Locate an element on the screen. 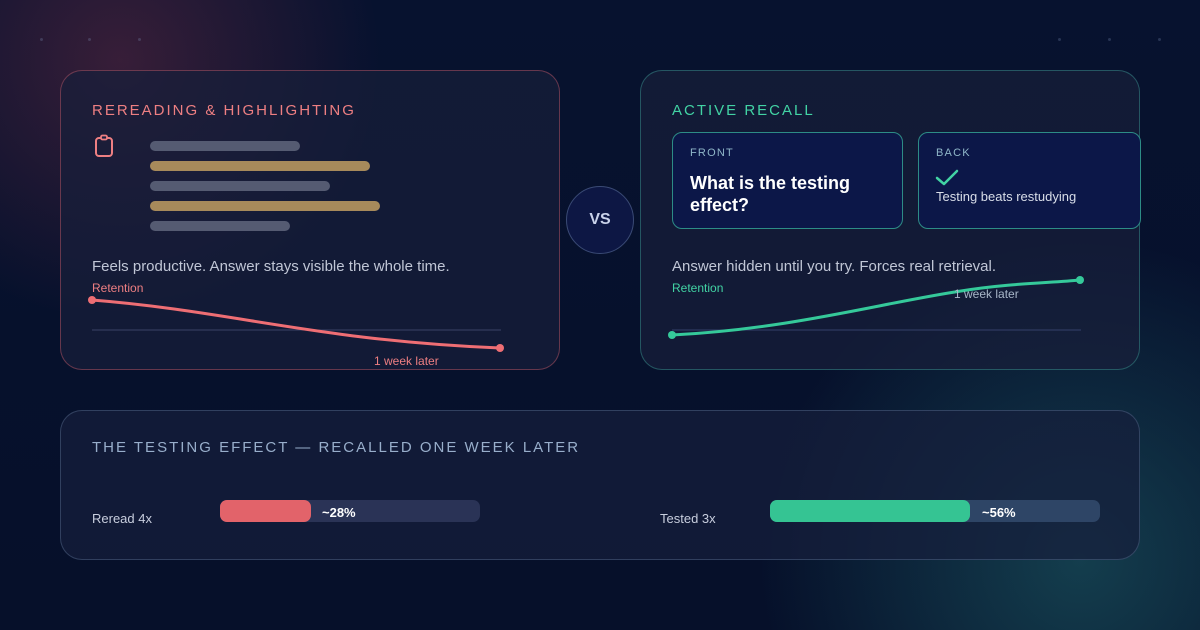 This screenshot has width=1200, height=630. front-question: What is the testing effect? is located at coordinates (770, 194).